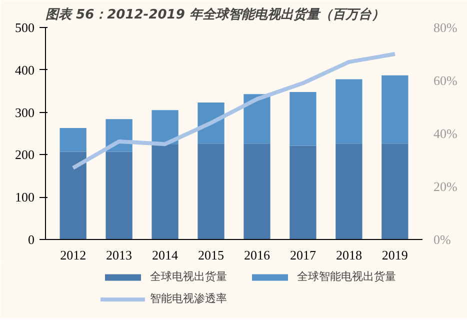 This screenshot has width=467, height=320. What do you see at coordinates (24, 70) in the screenshot?
I see `y-tick-label: 400` at bounding box center [24, 70].